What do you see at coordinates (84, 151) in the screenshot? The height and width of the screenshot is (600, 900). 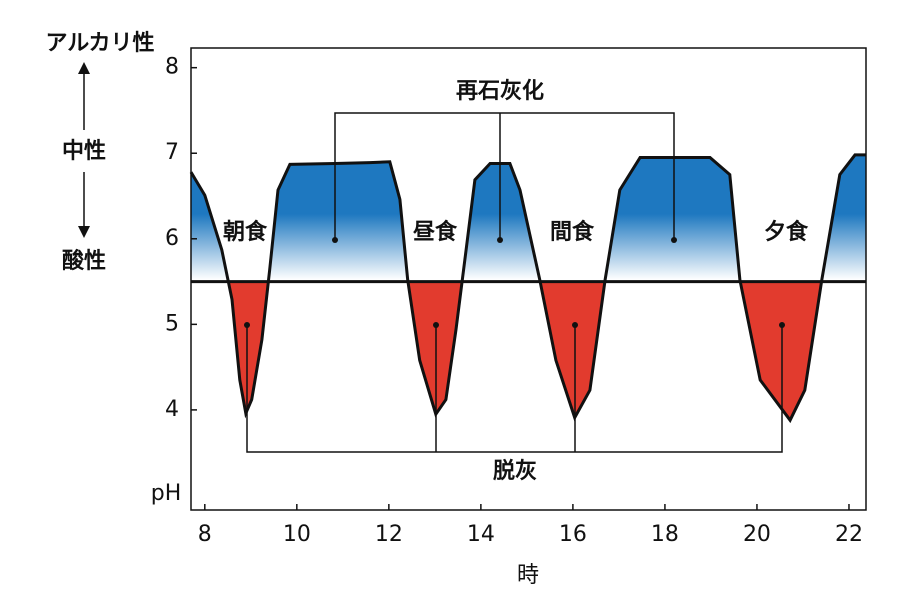 I see `side-label: 中性` at bounding box center [84, 151].